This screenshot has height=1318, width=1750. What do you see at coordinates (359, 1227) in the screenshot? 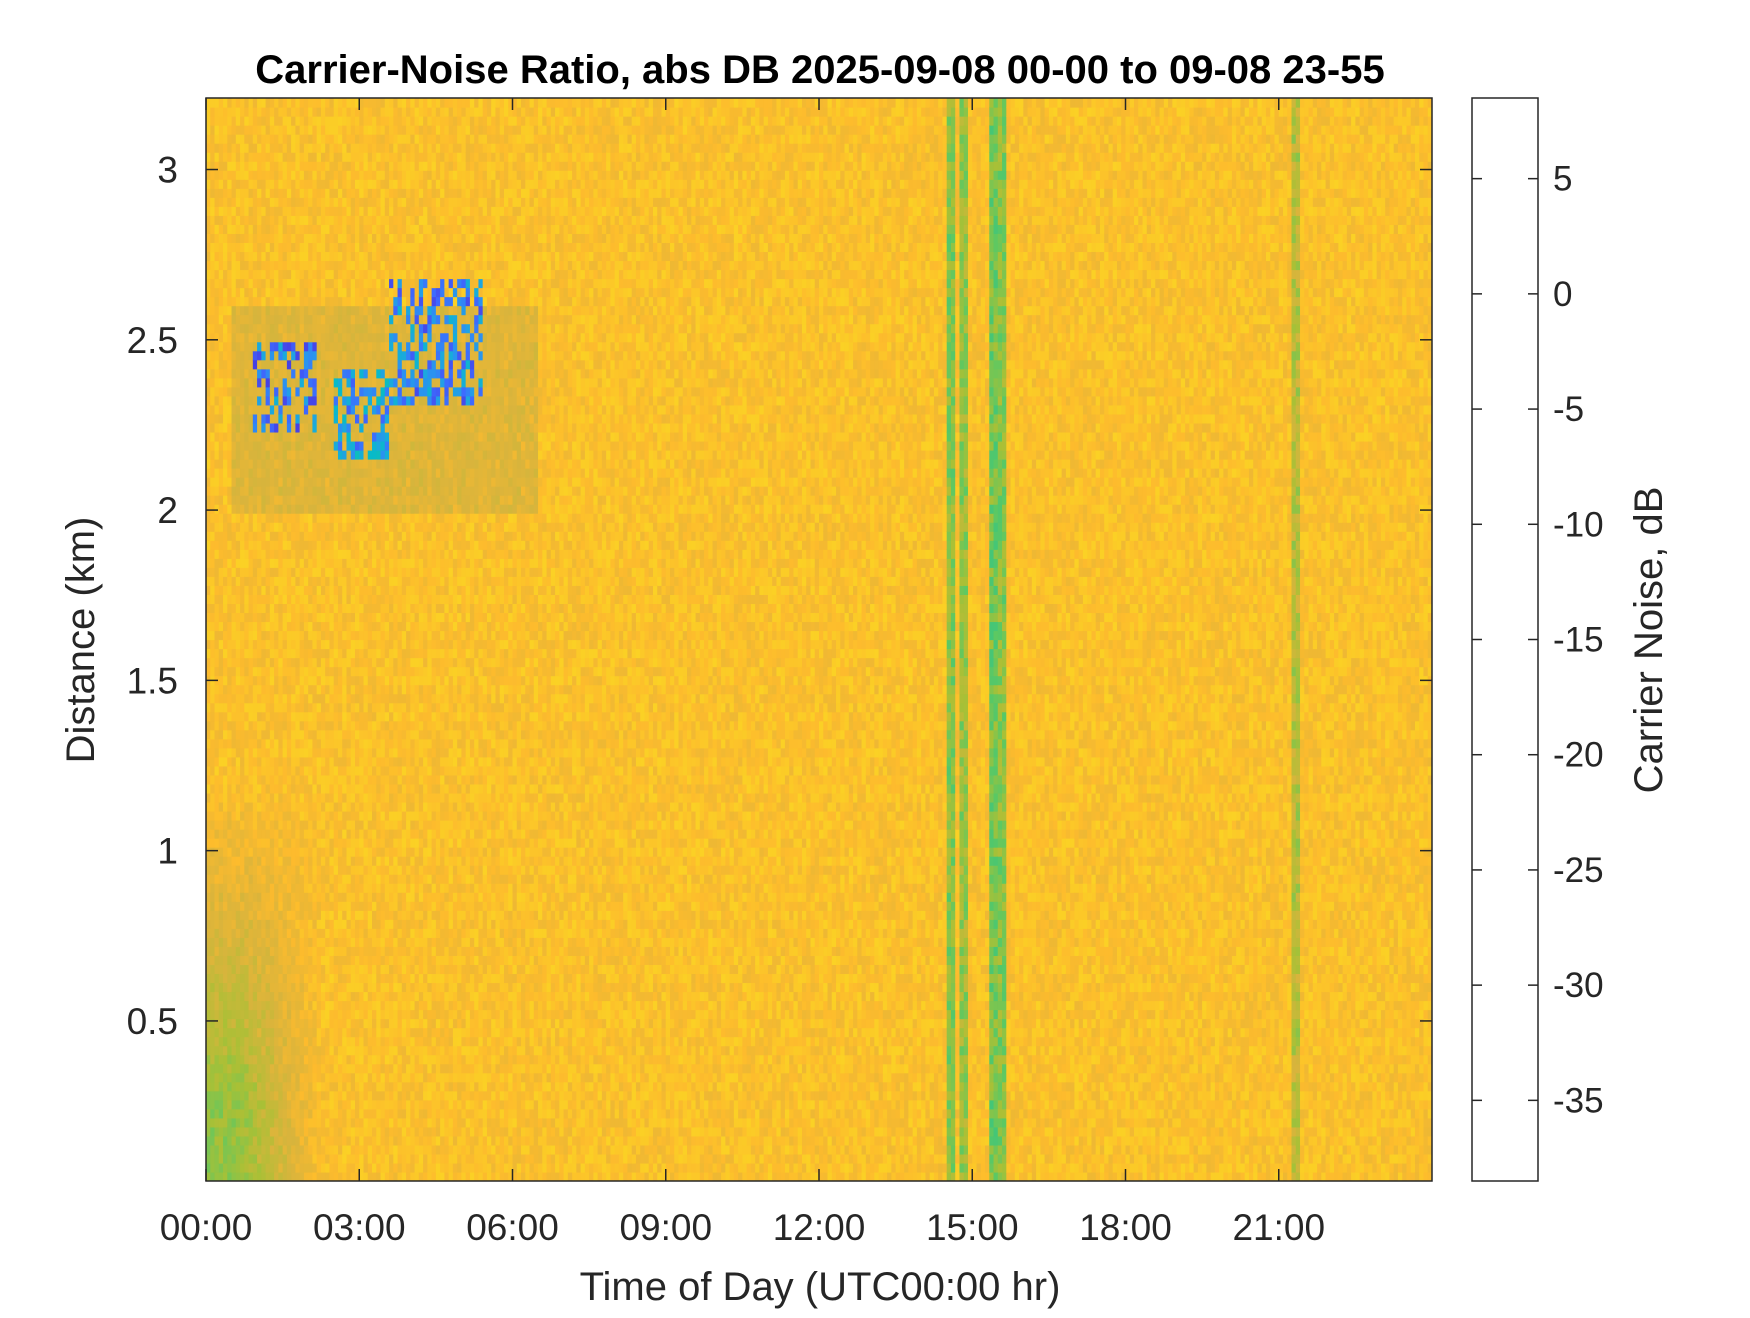
I see `x-tick-label: 03:00` at bounding box center [359, 1227].